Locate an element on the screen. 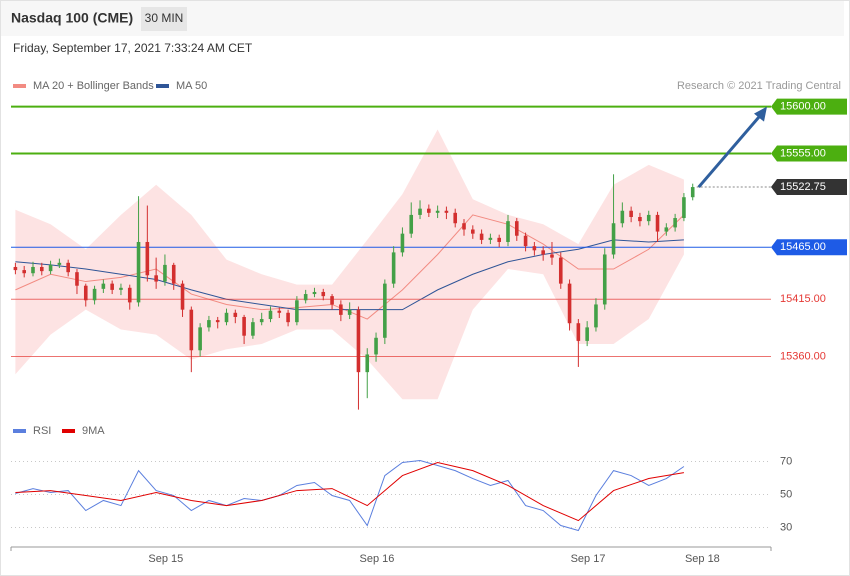 Image resolution: width=850 pixels, height=576 pixels. x-tick-label: Sep 16 is located at coordinates (376, 559).